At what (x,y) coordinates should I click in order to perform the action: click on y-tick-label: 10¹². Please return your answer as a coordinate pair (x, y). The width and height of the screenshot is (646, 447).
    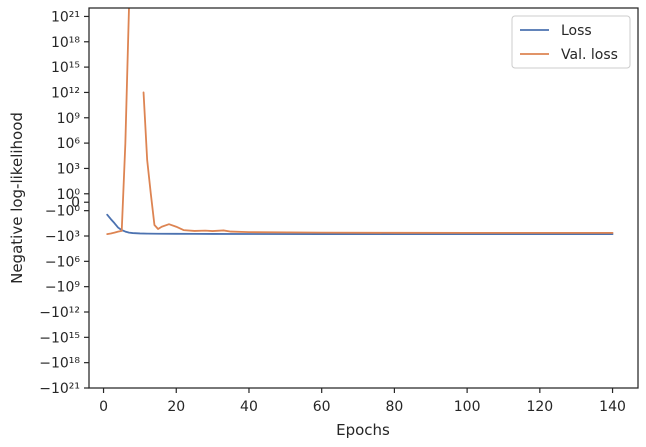
    Looking at the image, I should click on (65, 93).